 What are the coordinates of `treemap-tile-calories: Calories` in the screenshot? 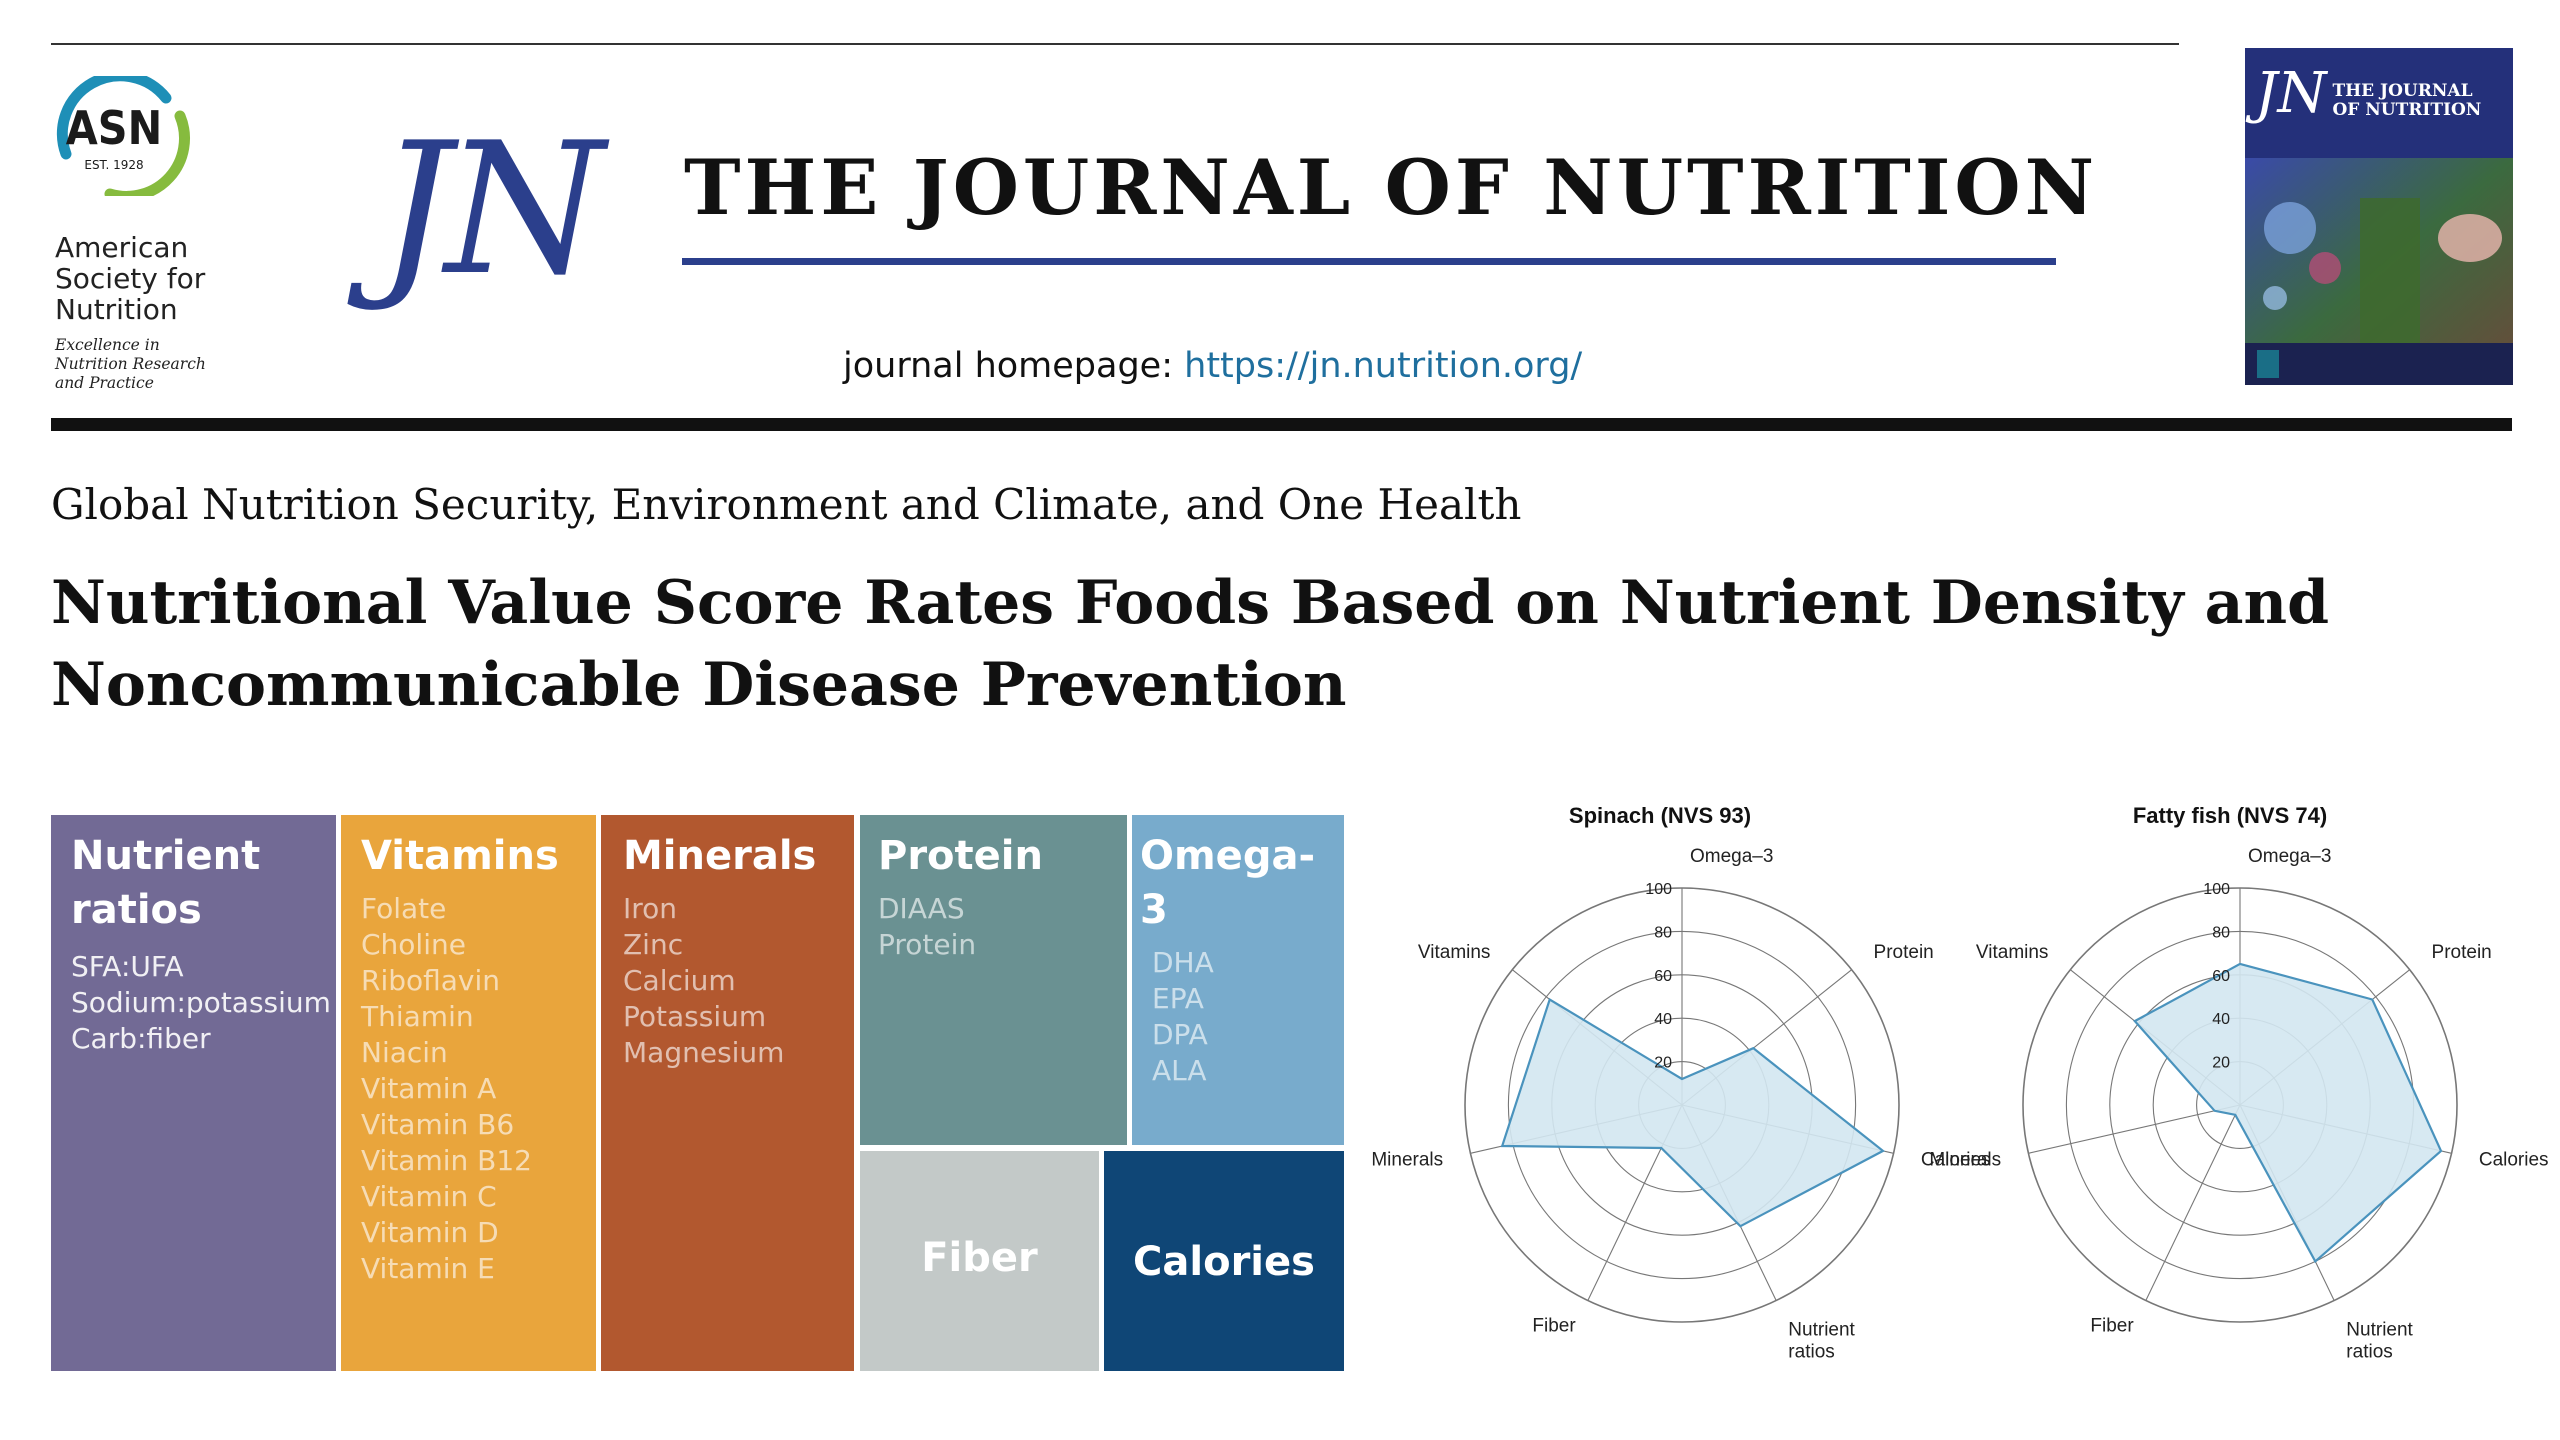 It's located at (1224, 1261).